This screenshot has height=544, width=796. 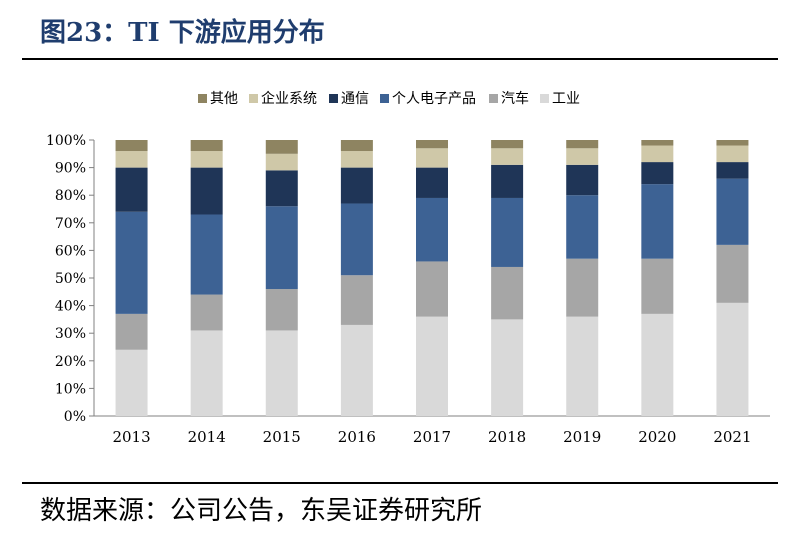 What do you see at coordinates (566, 99) in the screenshot?
I see `legend-label: 工业` at bounding box center [566, 99].